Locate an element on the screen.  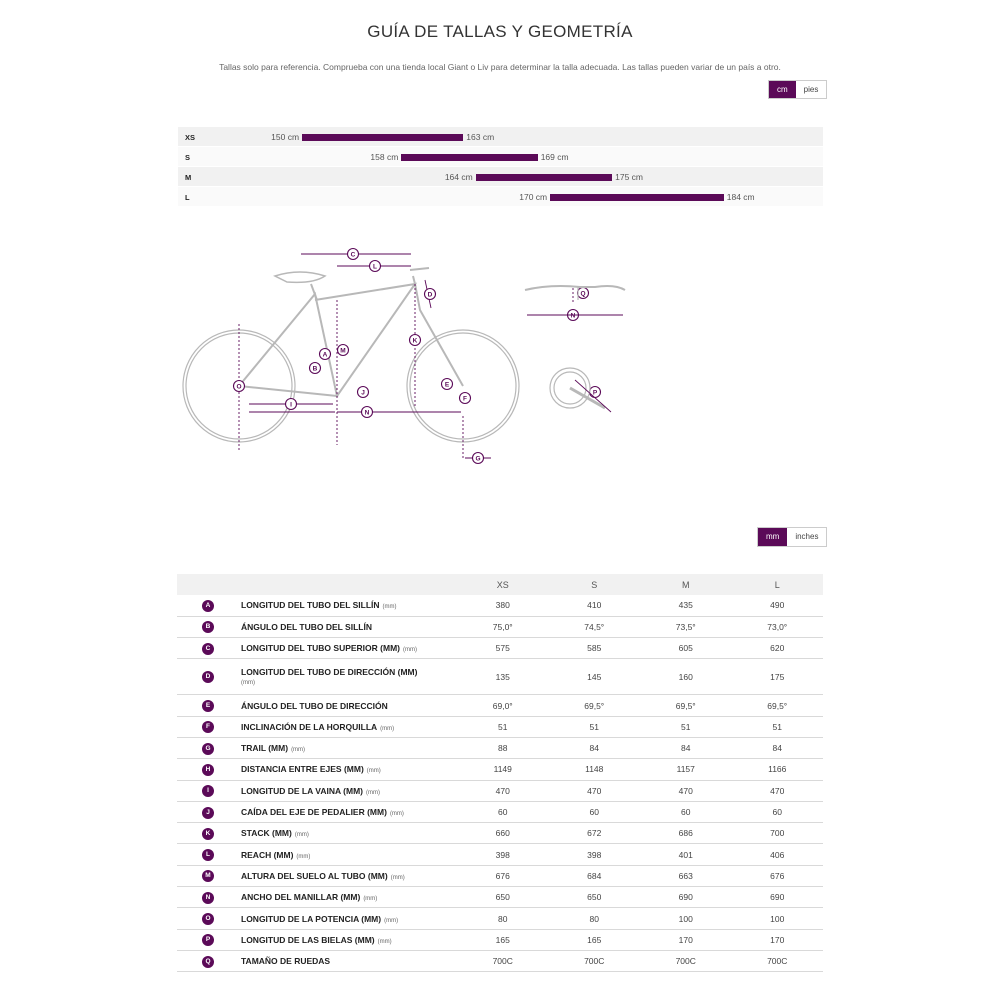
row-label-cell: ANCHO DEL MANILLAR (MM) (mm) is located at coordinates (348, 897).